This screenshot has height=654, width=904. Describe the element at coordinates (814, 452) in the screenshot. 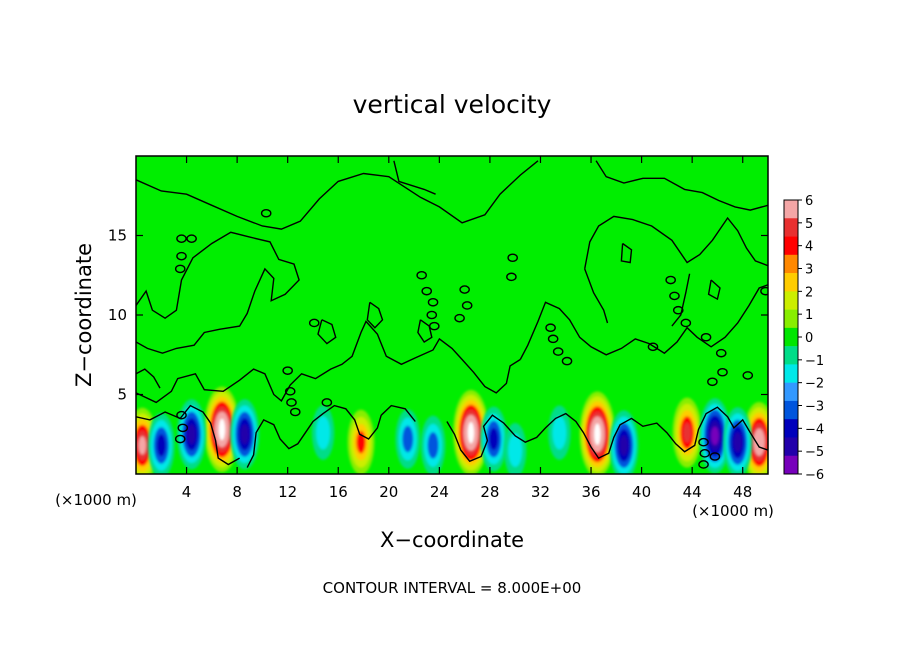

I see `colorbar-label: −5` at that location.